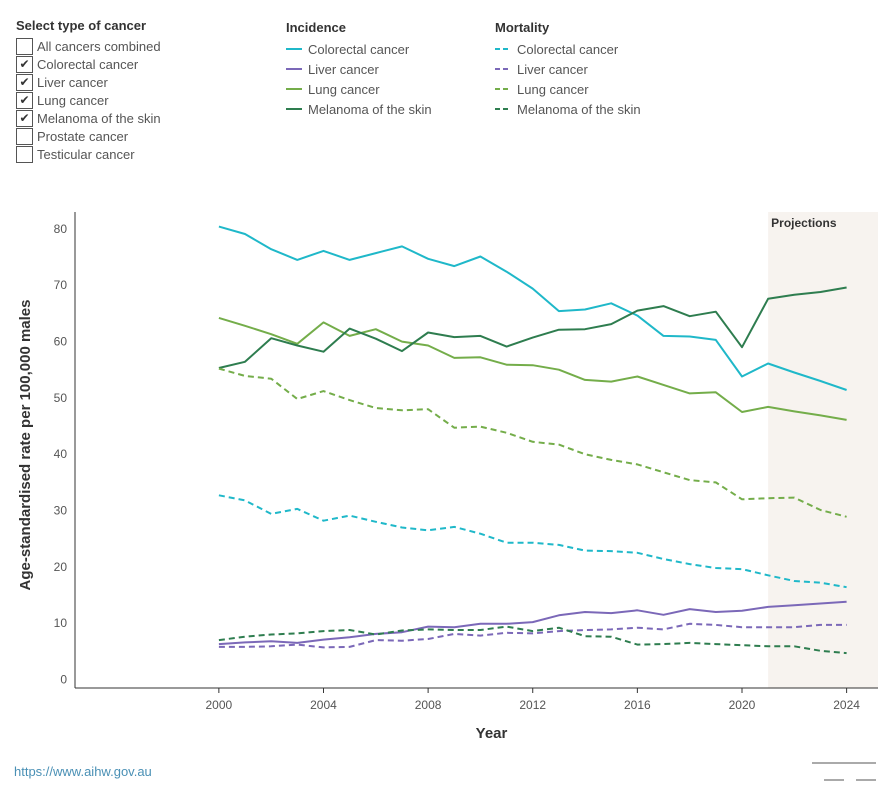 The height and width of the screenshot is (800, 890). What do you see at coordinates (316, 27) in the screenshot?
I see `legend-title: Incidence` at bounding box center [316, 27].